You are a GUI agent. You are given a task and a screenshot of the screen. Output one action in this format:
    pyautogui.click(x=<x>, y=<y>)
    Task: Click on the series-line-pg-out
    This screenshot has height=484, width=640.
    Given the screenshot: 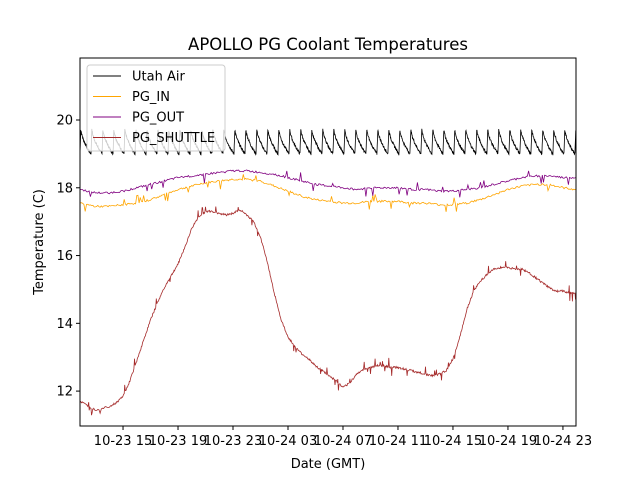 What is the action you would take?
    pyautogui.click(x=328, y=183)
    